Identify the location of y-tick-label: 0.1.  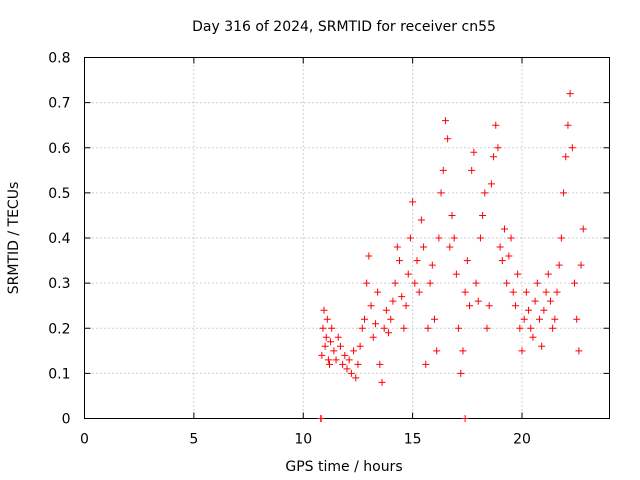
(59, 374).